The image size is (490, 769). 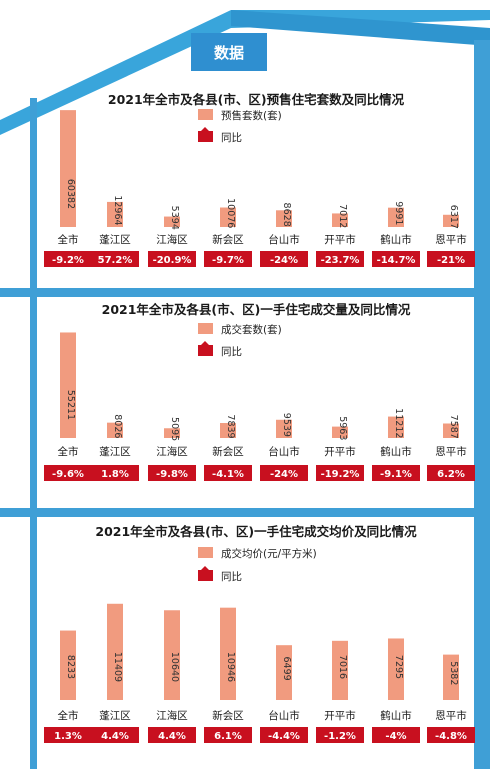 What do you see at coordinates (451, 474) in the screenshot?
I see `yoy-label-8: 6.2%` at bounding box center [451, 474].